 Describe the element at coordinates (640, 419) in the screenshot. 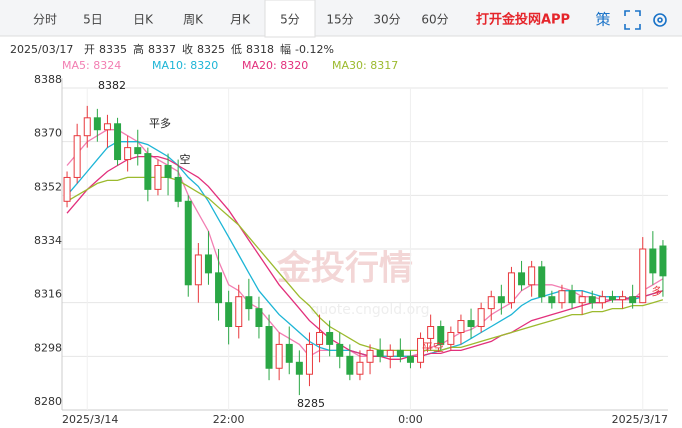

I see `x-tick-label: 2025/3/17` at that location.